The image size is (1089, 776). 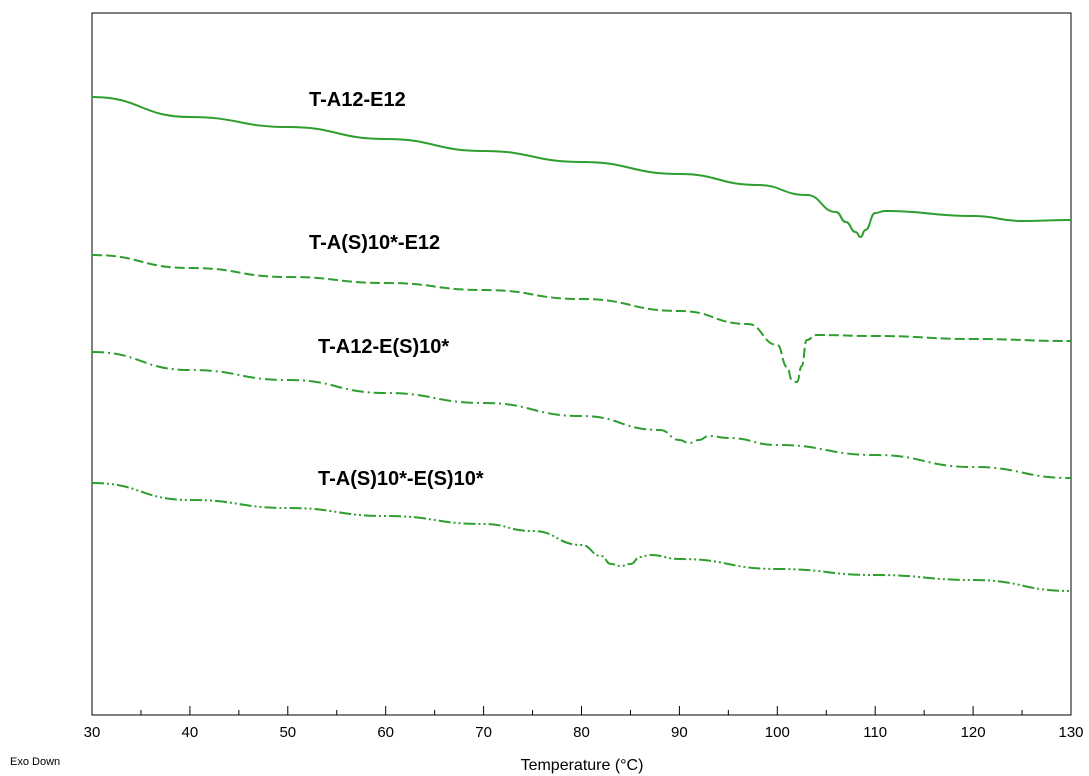 What do you see at coordinates (287, 732) in the screenshot?
I see `x-tick-label: 50` at bounding box center [287, 732].